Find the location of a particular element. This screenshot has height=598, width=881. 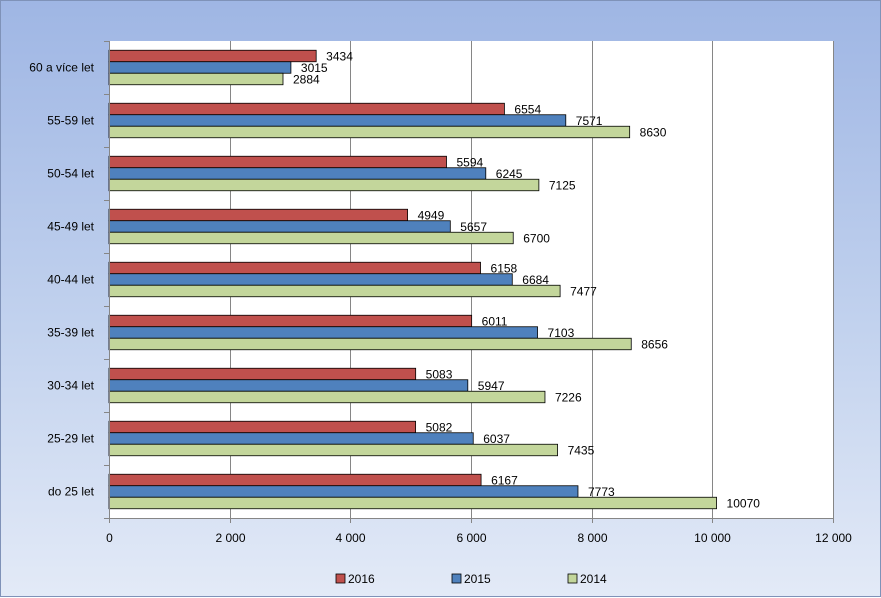

category-label: 50-54 let is located at coordinates (70, 174).